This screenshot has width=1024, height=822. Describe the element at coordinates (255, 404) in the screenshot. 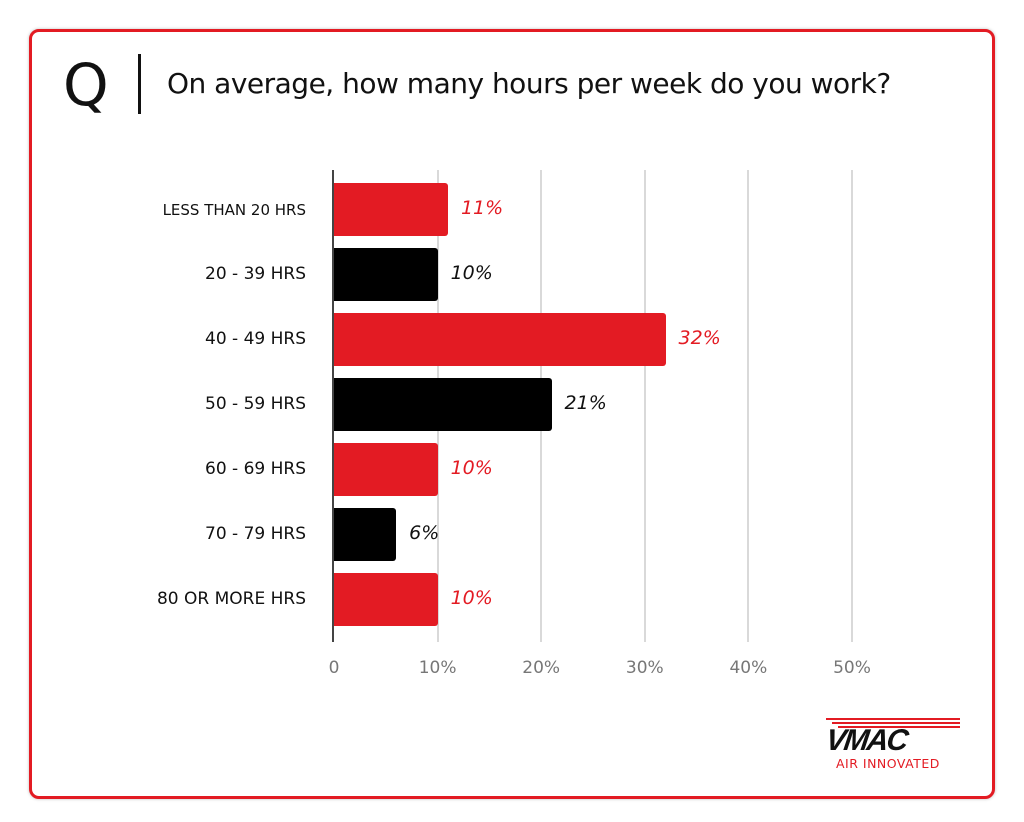

I see `category-label: 50 - 59 HRS` at that location.